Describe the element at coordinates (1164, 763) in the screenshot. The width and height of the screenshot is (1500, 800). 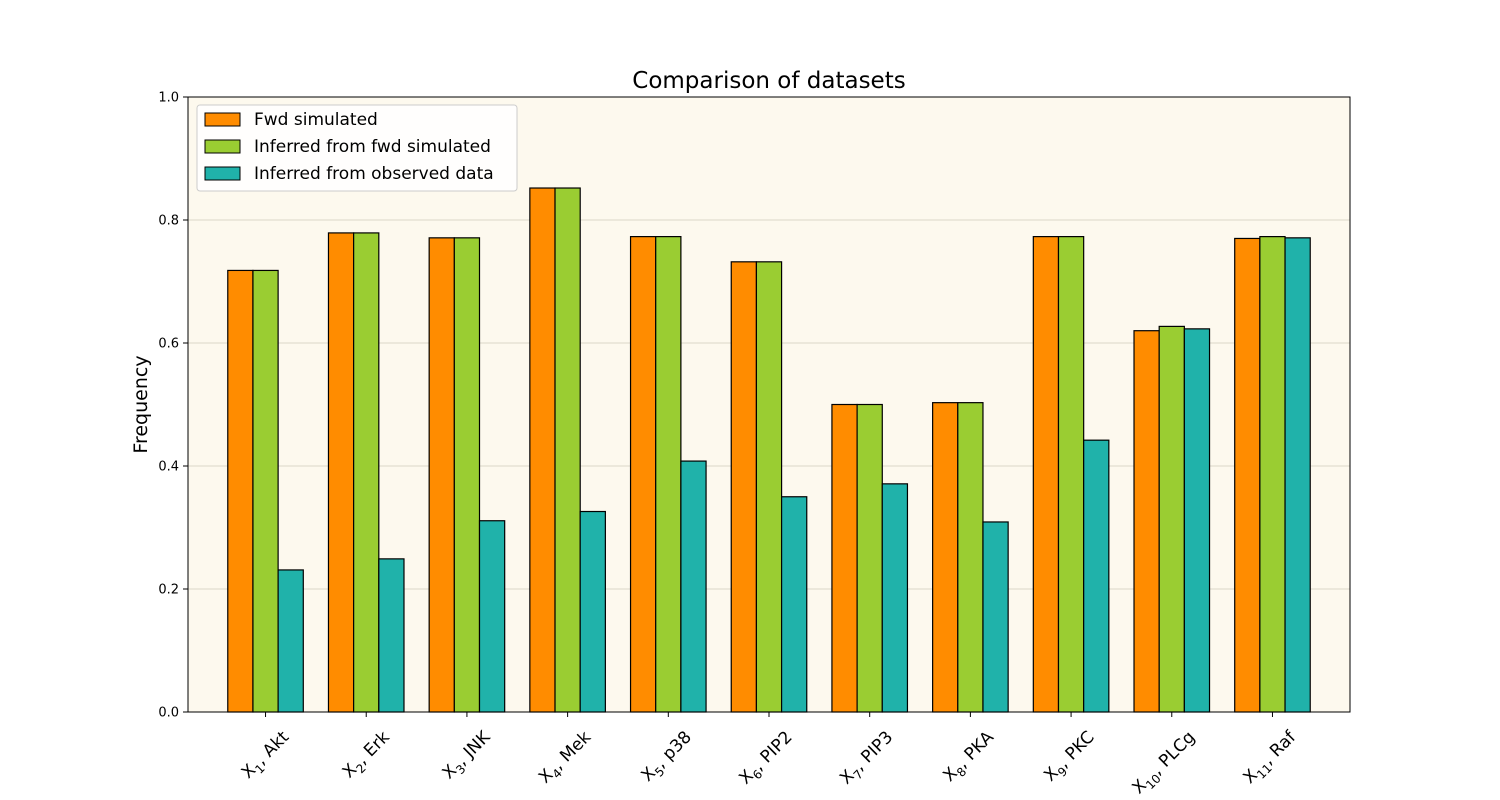
I see `x-tick-label: X10, PLCg` at that location.